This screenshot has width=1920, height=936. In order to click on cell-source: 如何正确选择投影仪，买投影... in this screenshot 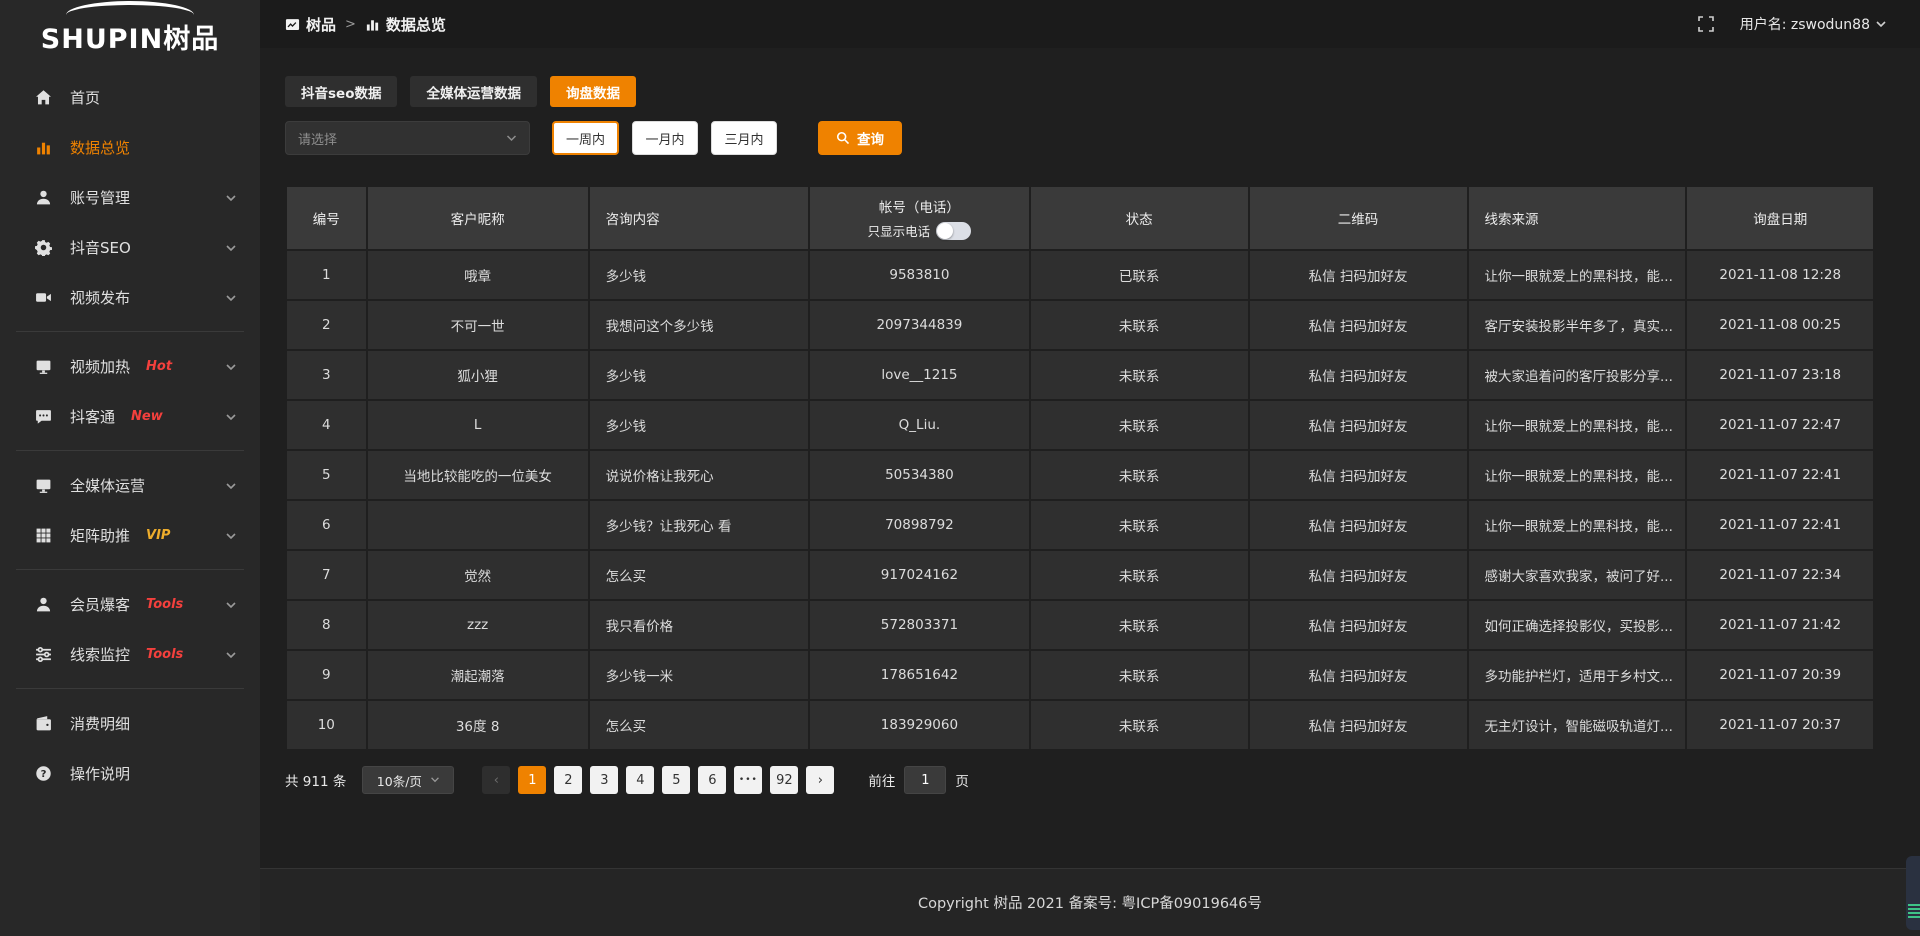, I will do `click(1577, 625)`.